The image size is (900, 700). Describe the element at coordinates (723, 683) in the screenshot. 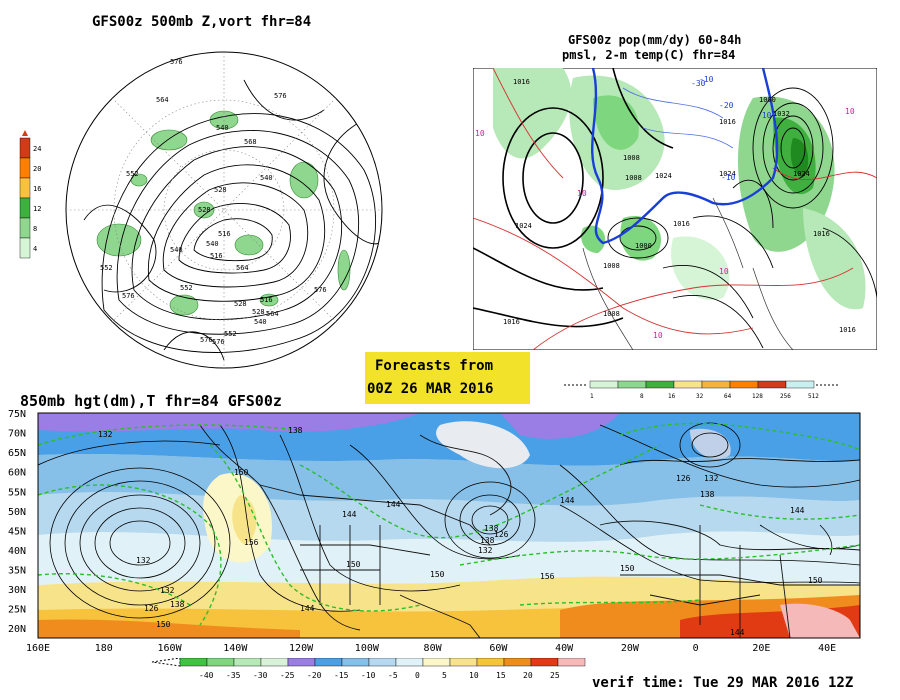

I see `verif-time: verif time: Tue 29 MAR 2016 12Z` at that location.